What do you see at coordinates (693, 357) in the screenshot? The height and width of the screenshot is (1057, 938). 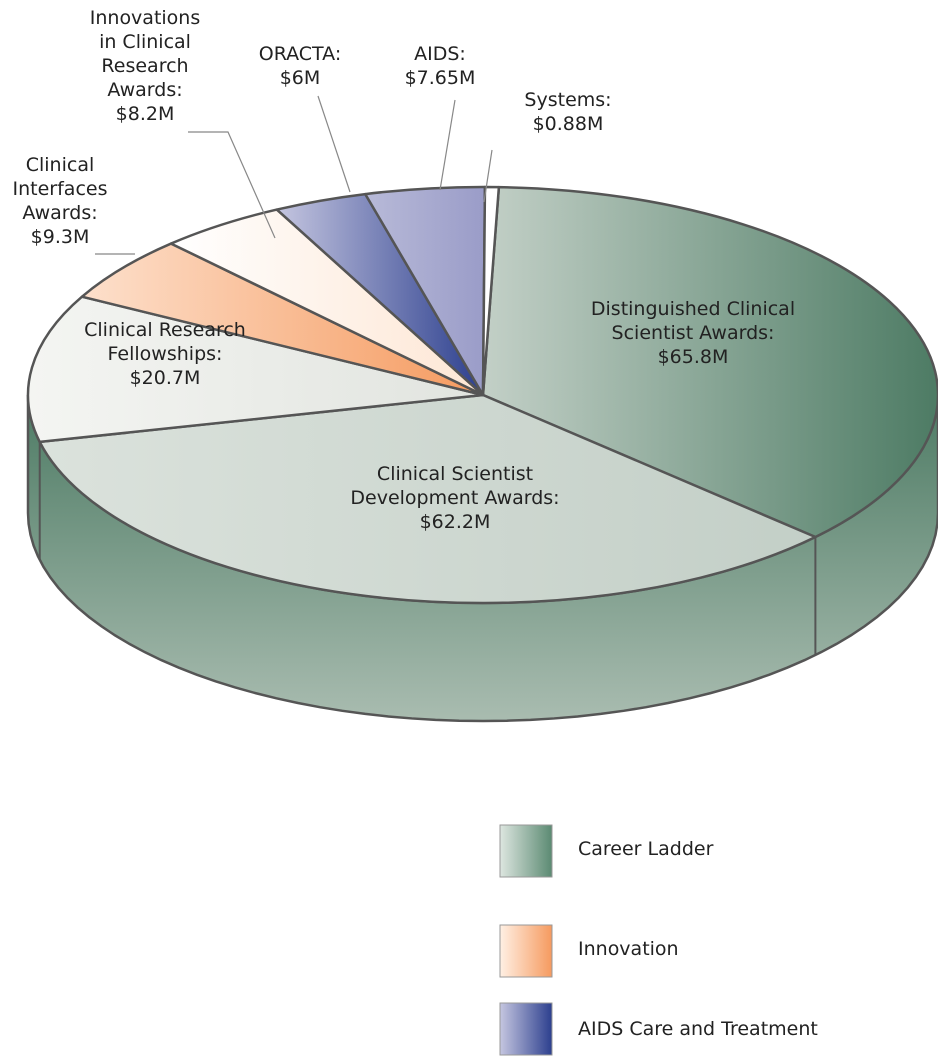 I see `value-label: $65.8M` at bounding box center [693, 357].